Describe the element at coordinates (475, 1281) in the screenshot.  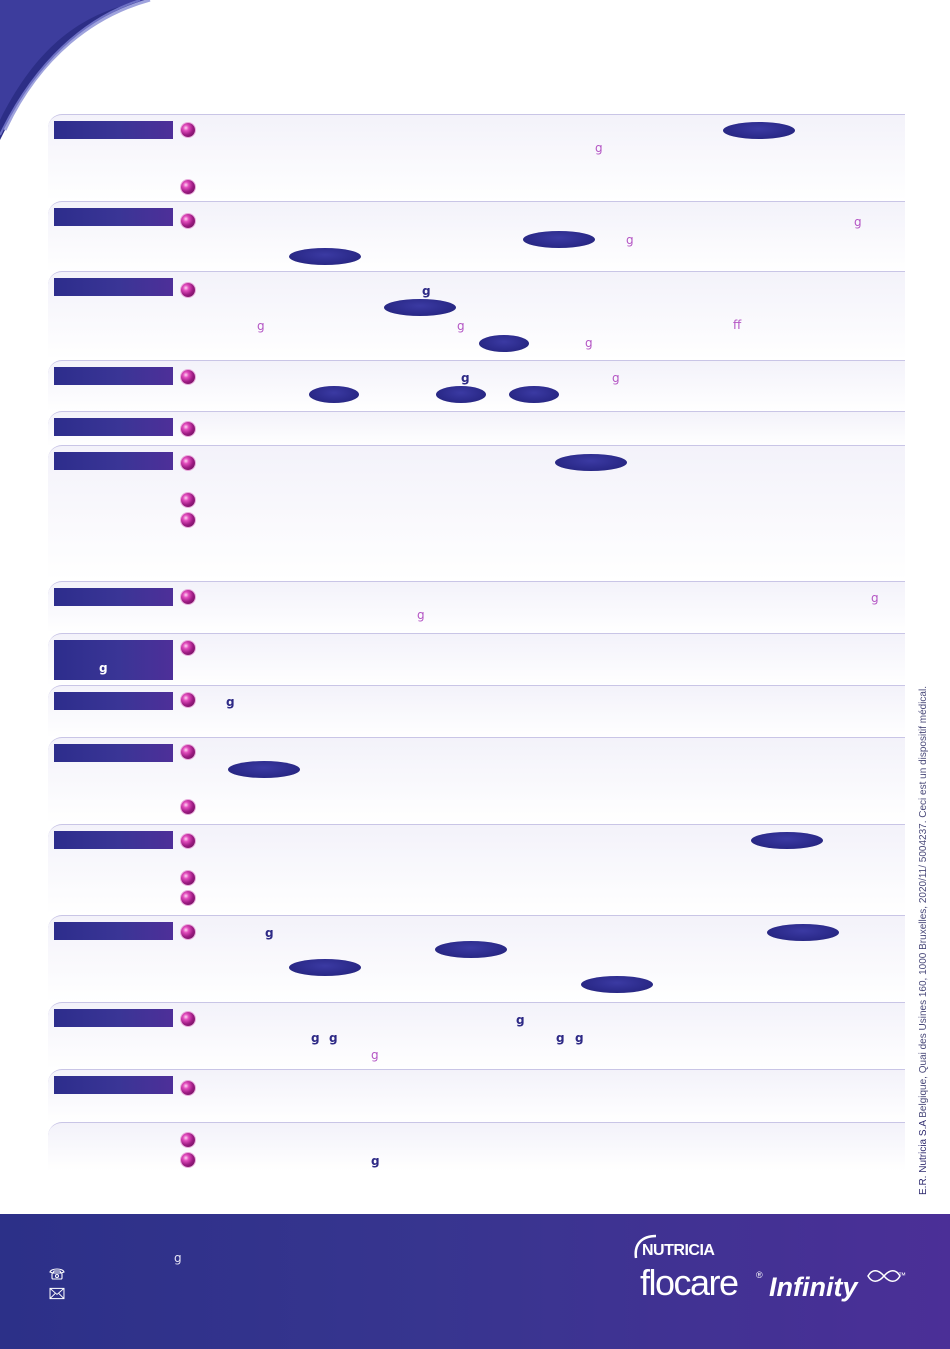
I see `footer-band` at that location.